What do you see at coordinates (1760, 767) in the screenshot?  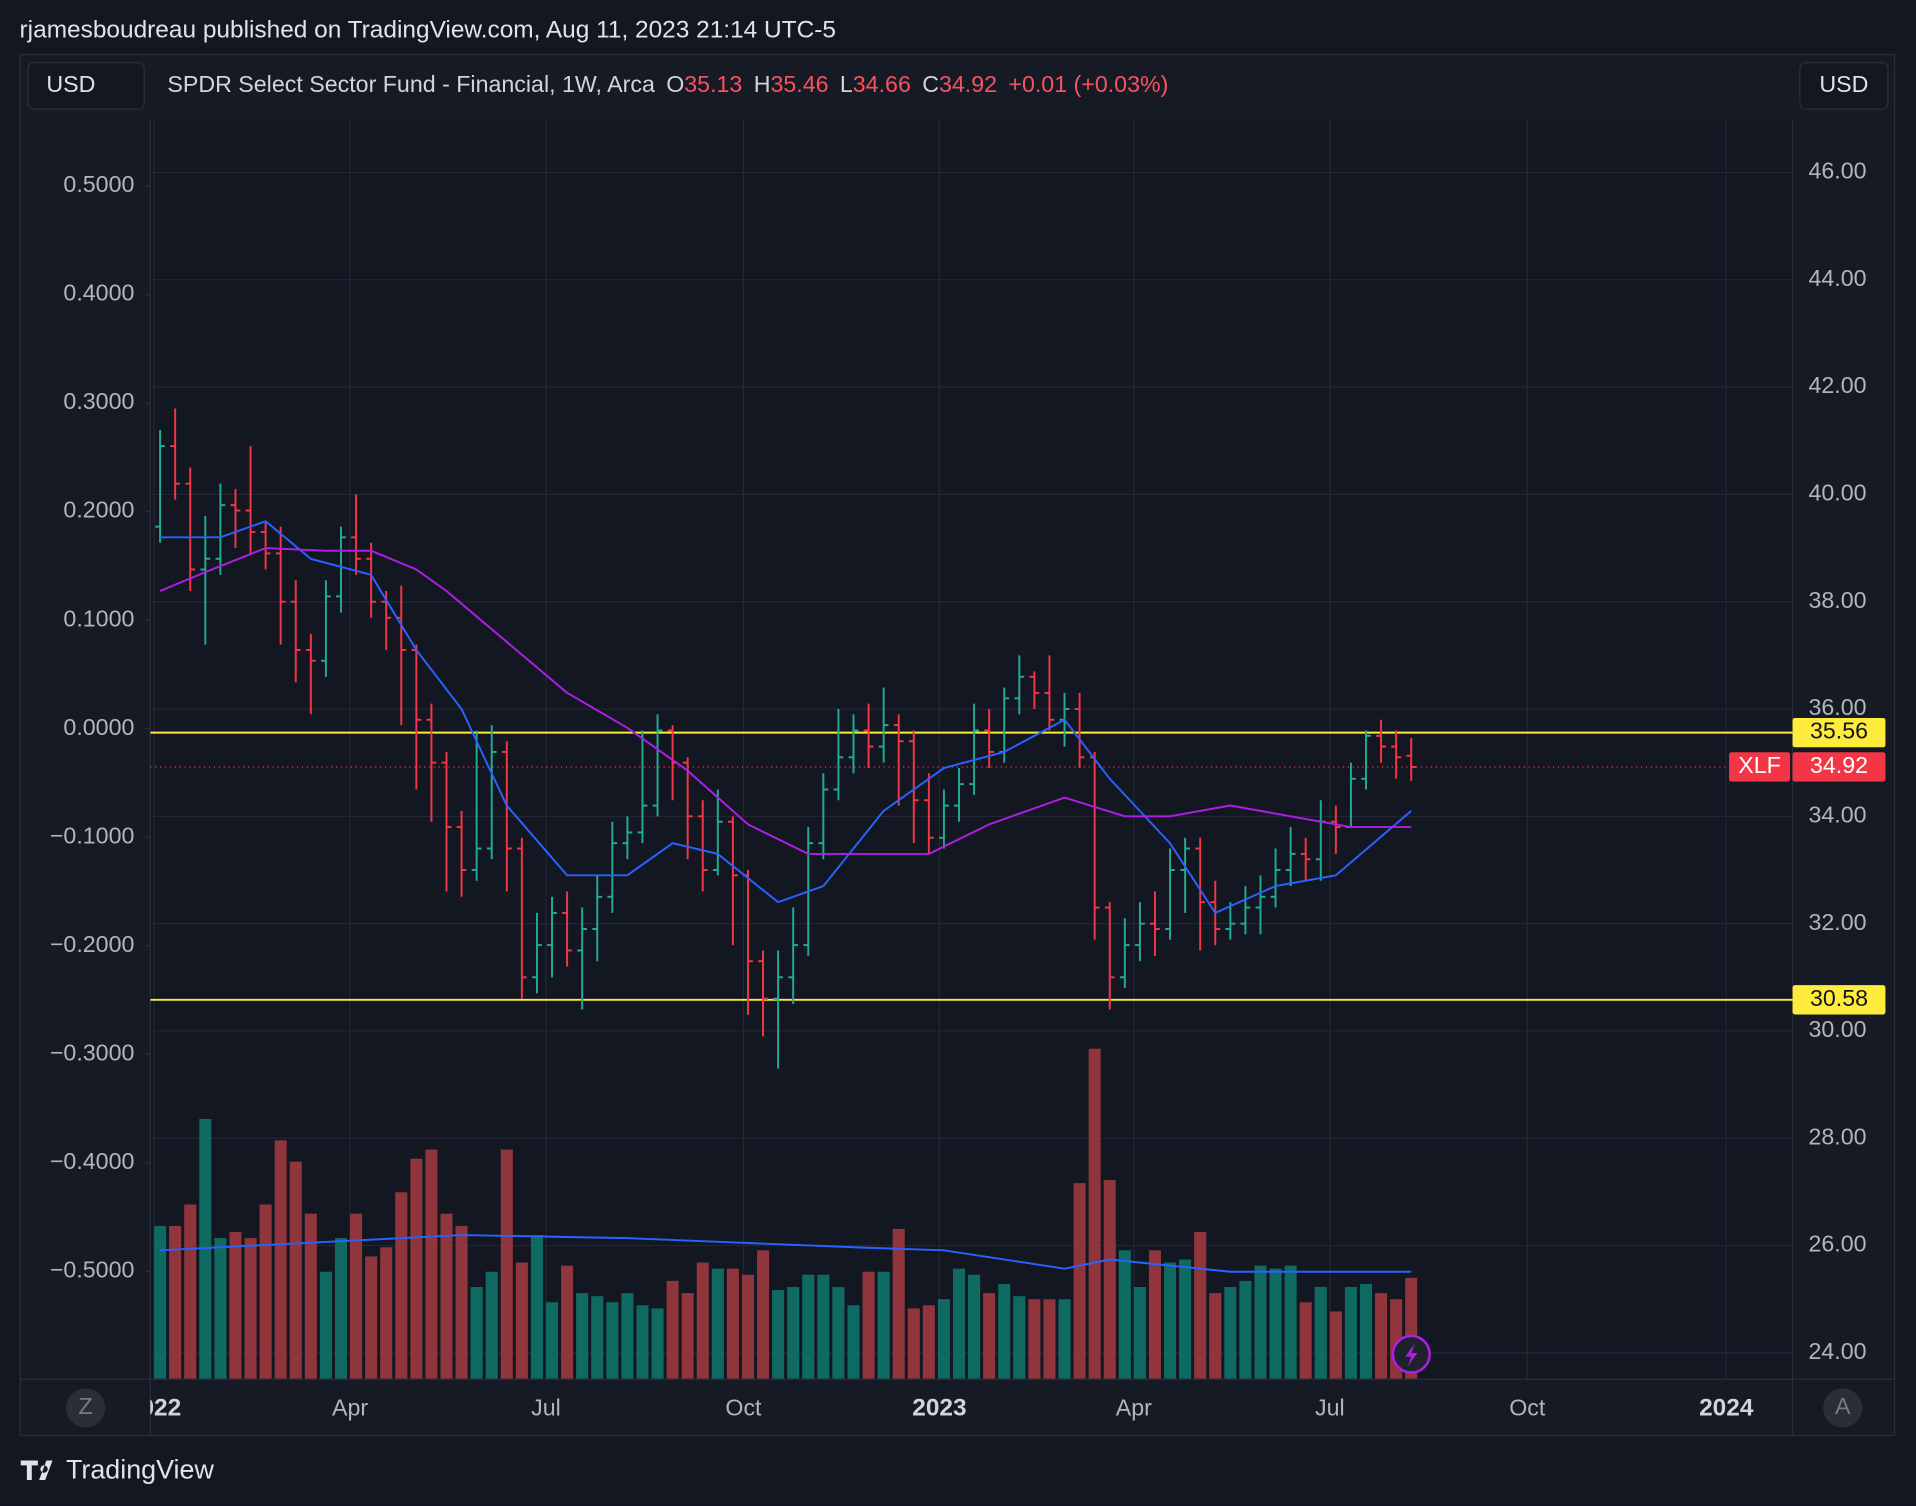 I see `symbol-label-box` at bounding box center [1760, 767].